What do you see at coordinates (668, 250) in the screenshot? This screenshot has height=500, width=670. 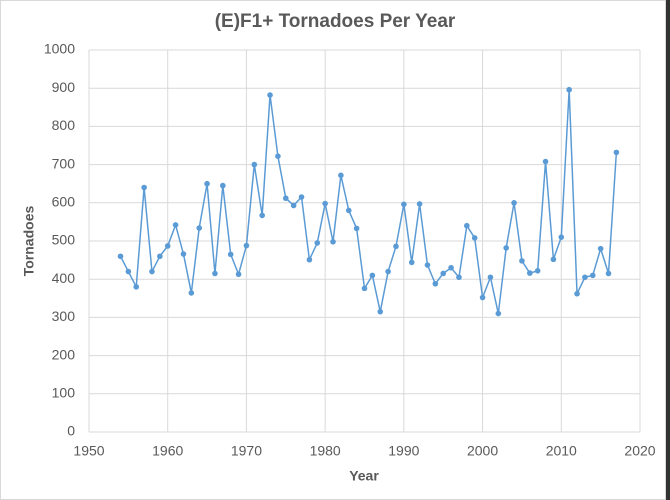 I see `frame-edge` at bounding box center [668, 250].